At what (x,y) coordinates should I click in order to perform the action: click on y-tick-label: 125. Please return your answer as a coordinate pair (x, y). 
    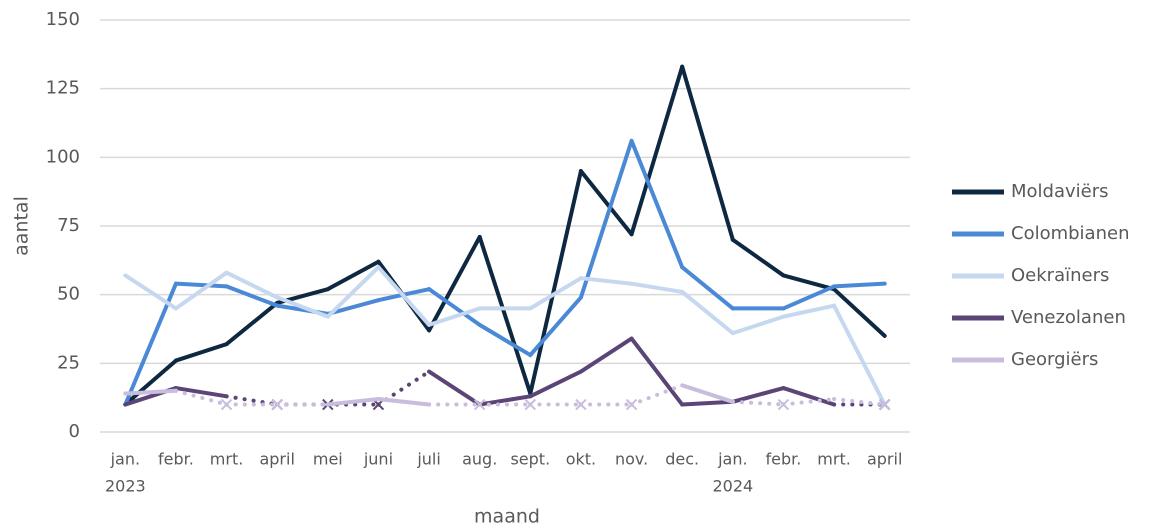
    Looking at the image, I should click on (63, 88).